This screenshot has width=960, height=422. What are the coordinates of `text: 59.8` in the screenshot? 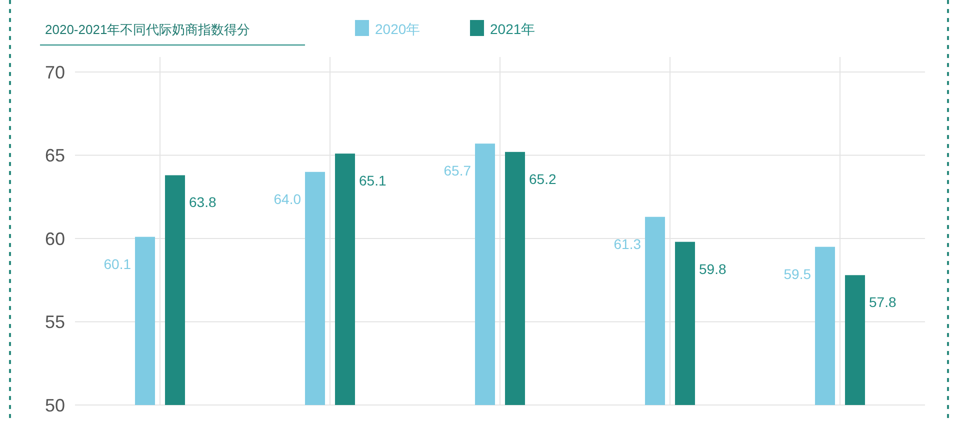 It's located at (712, 268).